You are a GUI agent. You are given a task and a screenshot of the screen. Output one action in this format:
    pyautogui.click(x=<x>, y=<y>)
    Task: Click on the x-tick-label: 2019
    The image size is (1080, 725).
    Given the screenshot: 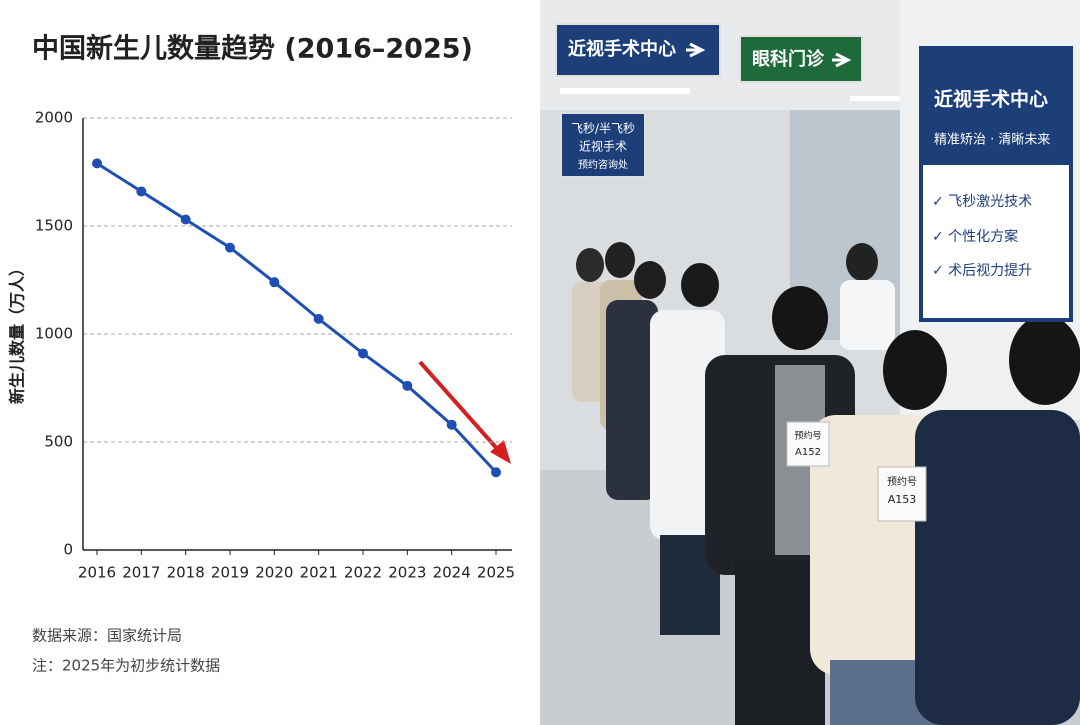 What is the action you would take?
    pyautogui.click(x=230, y=573)
    